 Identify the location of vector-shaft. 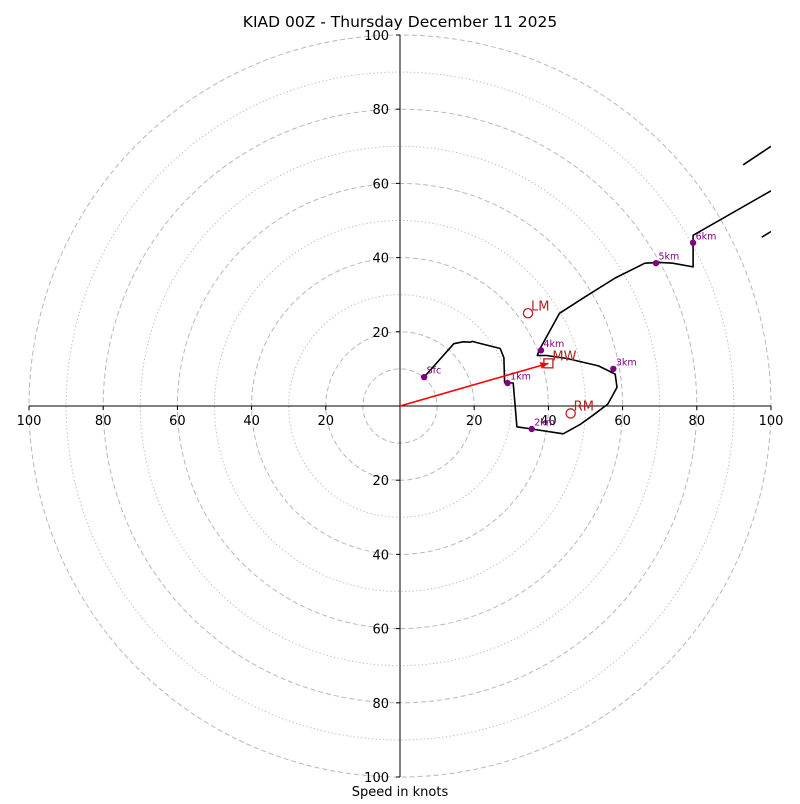
(474, 384).